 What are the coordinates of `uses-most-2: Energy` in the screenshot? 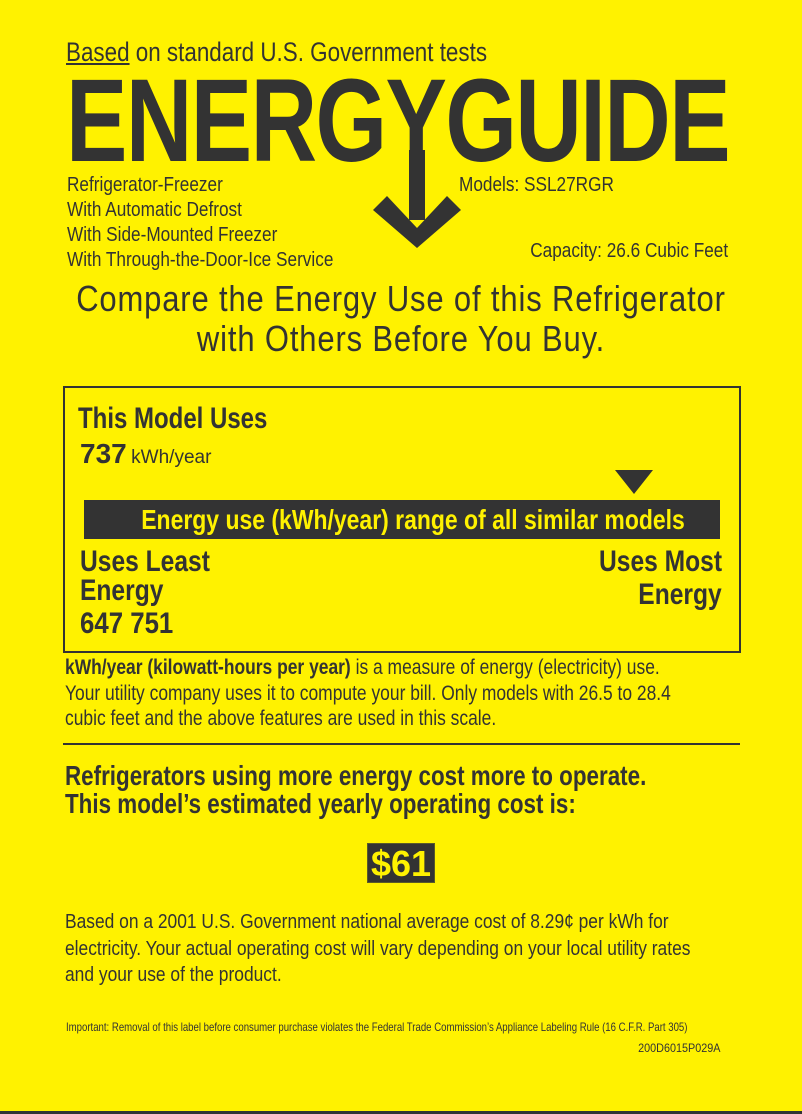 It's located at (680, 594).